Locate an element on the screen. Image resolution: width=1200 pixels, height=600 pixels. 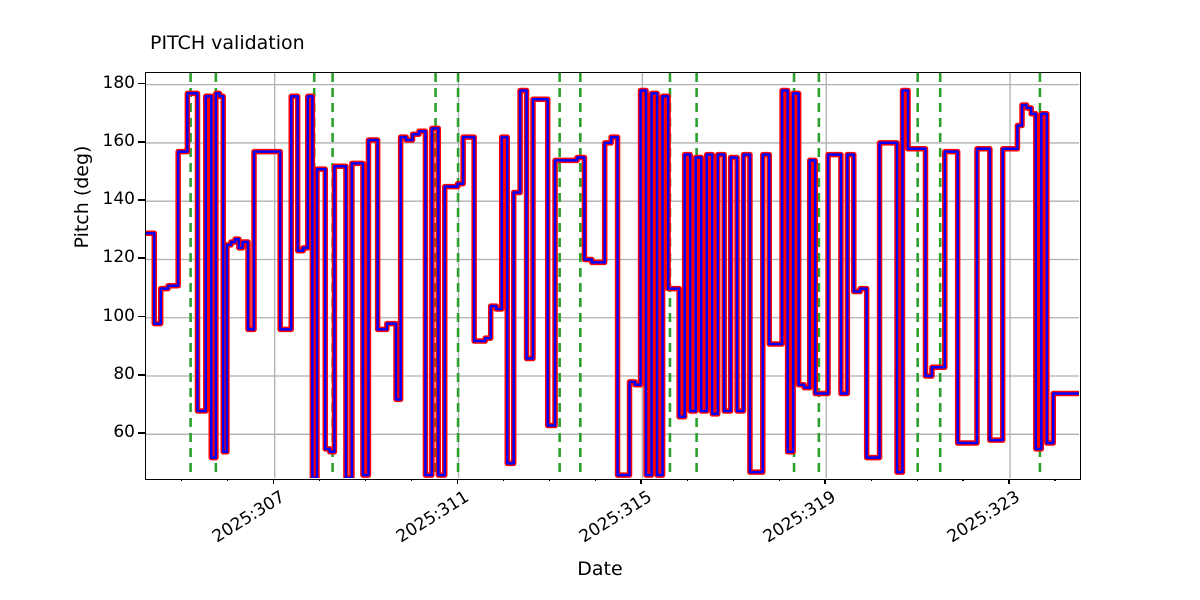
y-tick-label: 100 is located at coordinates (118, 315).